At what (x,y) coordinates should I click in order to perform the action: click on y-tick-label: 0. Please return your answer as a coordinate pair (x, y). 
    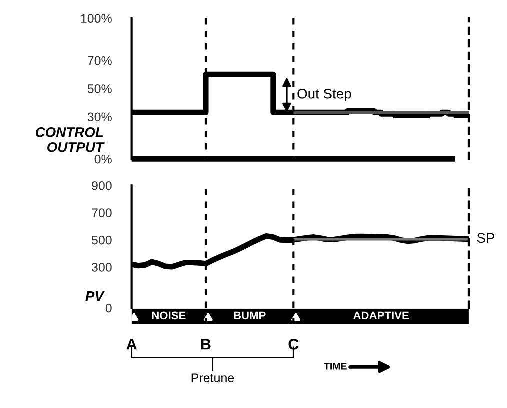
    Looking at the image, I should click on (109, 308).